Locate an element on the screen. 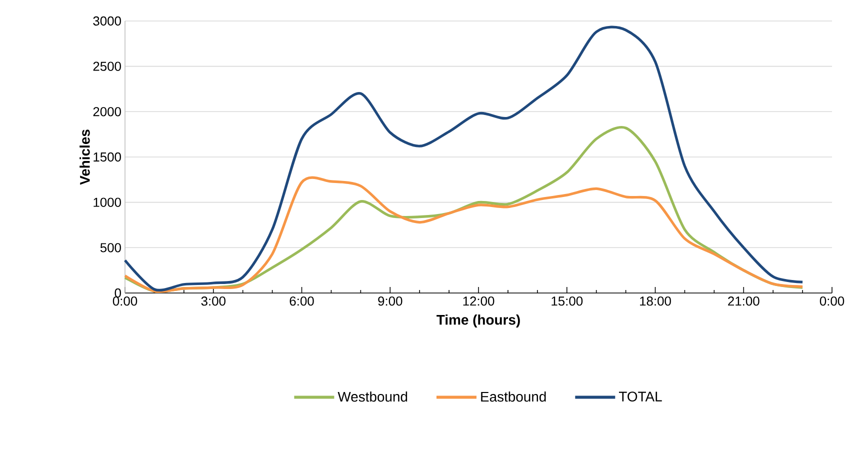  y-axis-title: Vehicles is located at coordinates (85, 157).